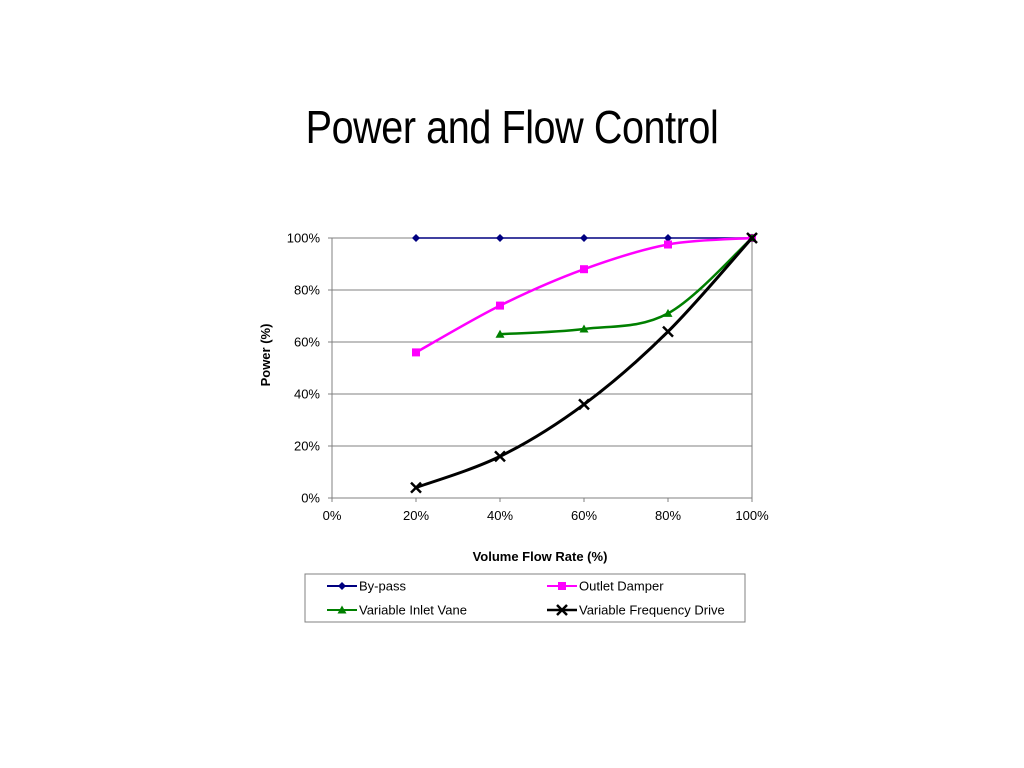 This screenshot has height=768, width=1024. Describe the element at coordinates (584, 515) in the screenshot. I see `x-tick-label: 60%` at that location.